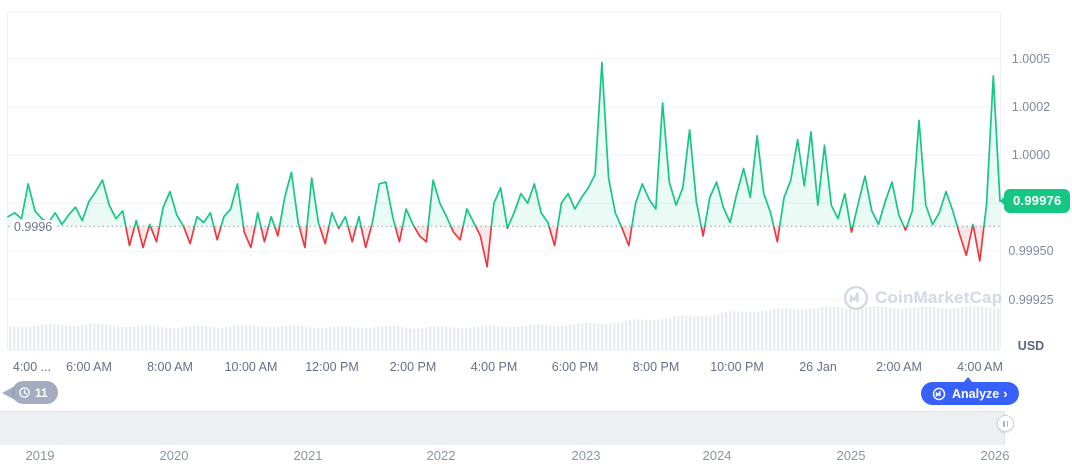 The height and width of the screenshot is (470, 1072). Describe the element at coordinates (976, 393) in the screenshot. I see `analyze-label: Analyze` at that location.